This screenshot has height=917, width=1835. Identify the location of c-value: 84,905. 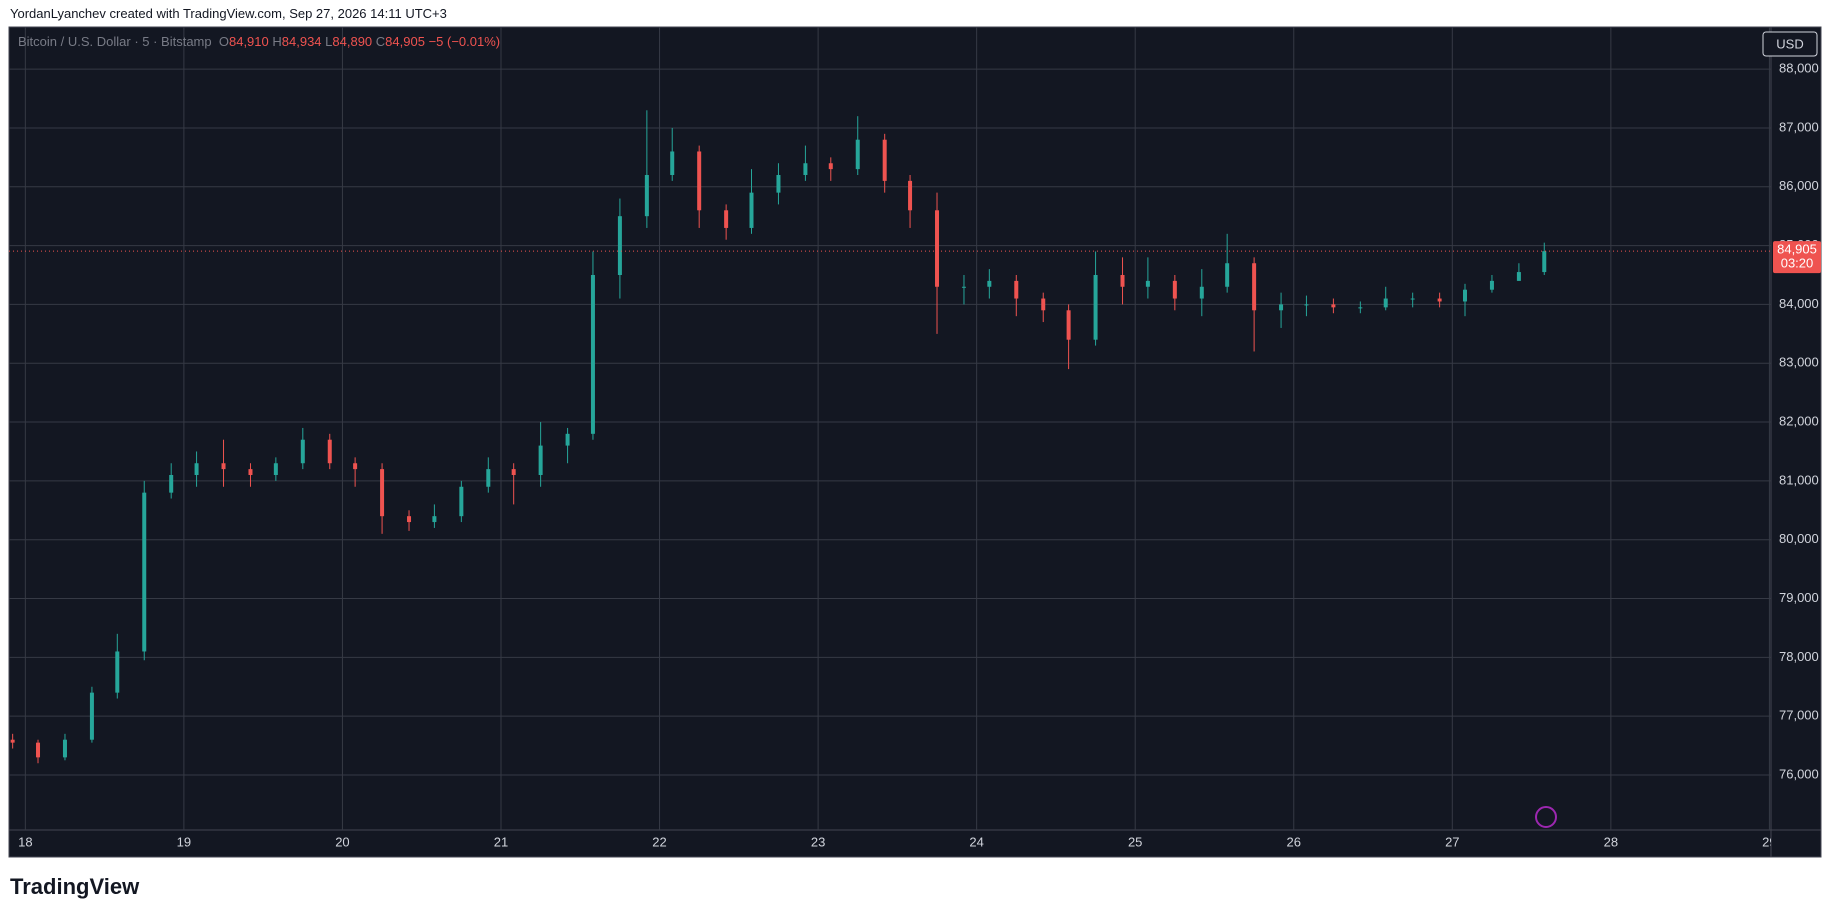
(405, 41).